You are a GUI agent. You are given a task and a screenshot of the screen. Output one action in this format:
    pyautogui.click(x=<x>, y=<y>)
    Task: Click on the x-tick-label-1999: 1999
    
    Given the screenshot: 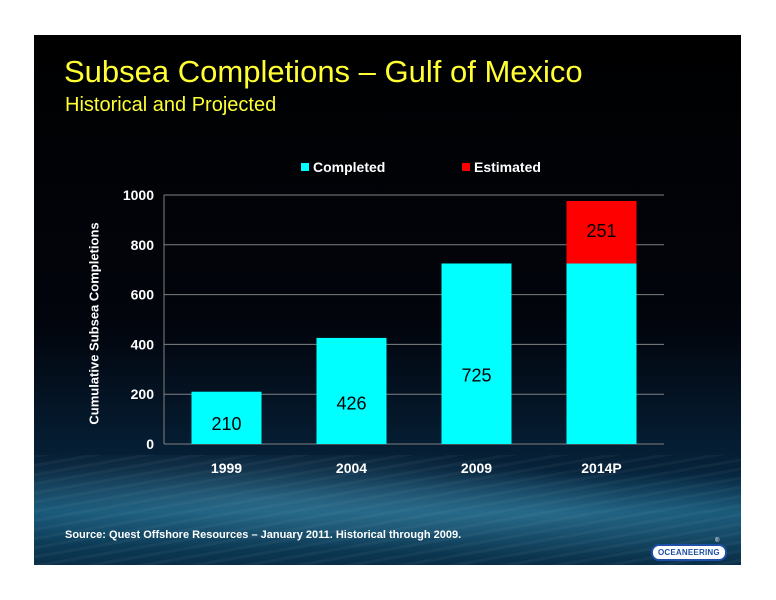 What is the action you would take?
    pyautogui.click(x=226, y=468)
    